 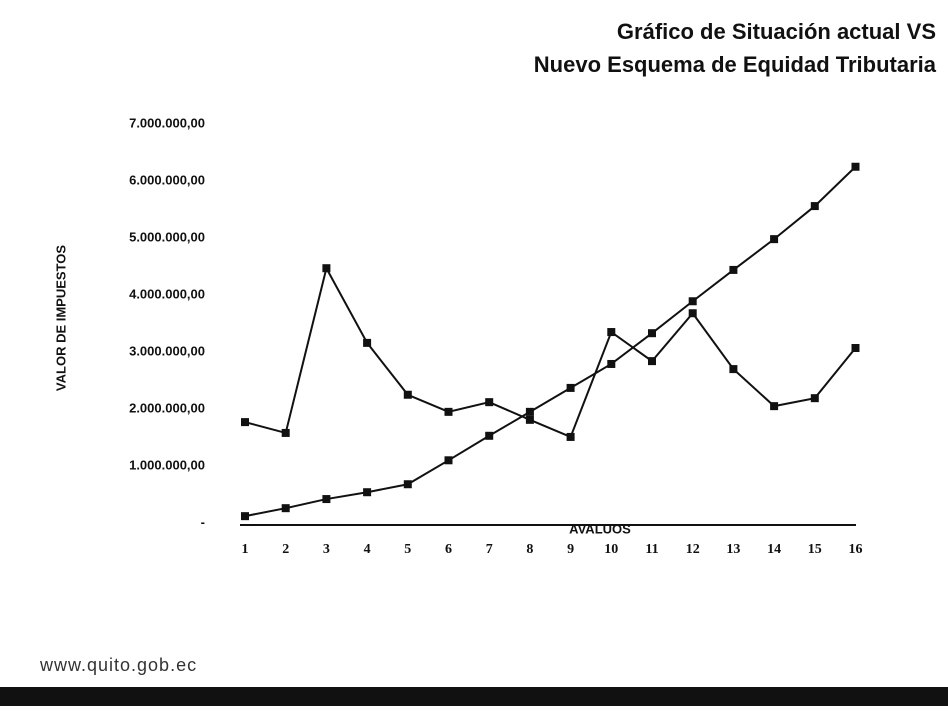 What do you see at coordinates (776, 31) in the screenshot?
I see `chart-title: Gráfico de Situación actual VS` at bounding box center [776, 31].